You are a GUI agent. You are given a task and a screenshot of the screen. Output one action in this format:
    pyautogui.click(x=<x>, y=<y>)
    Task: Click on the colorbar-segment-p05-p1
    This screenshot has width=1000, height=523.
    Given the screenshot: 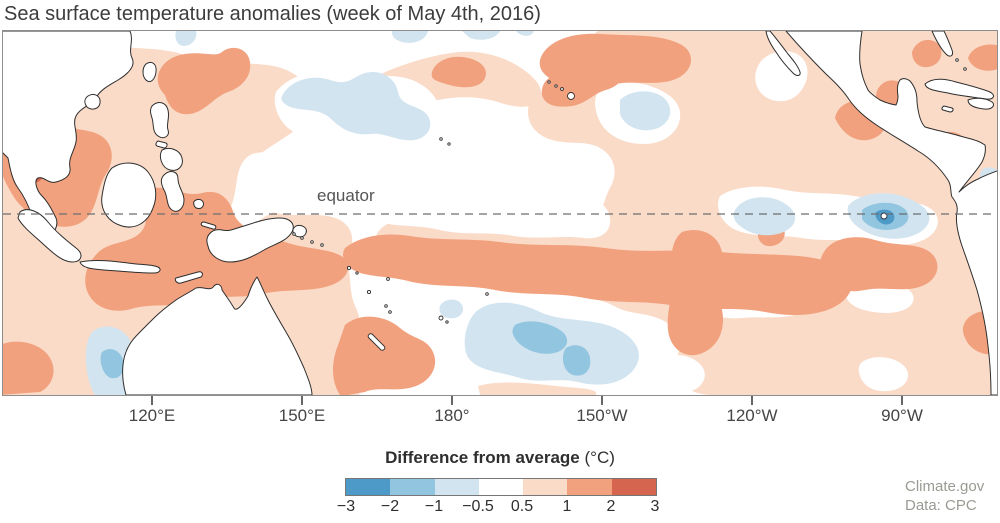 What is the action you would take?
    pyautogui.click(x=545, y=487)
    